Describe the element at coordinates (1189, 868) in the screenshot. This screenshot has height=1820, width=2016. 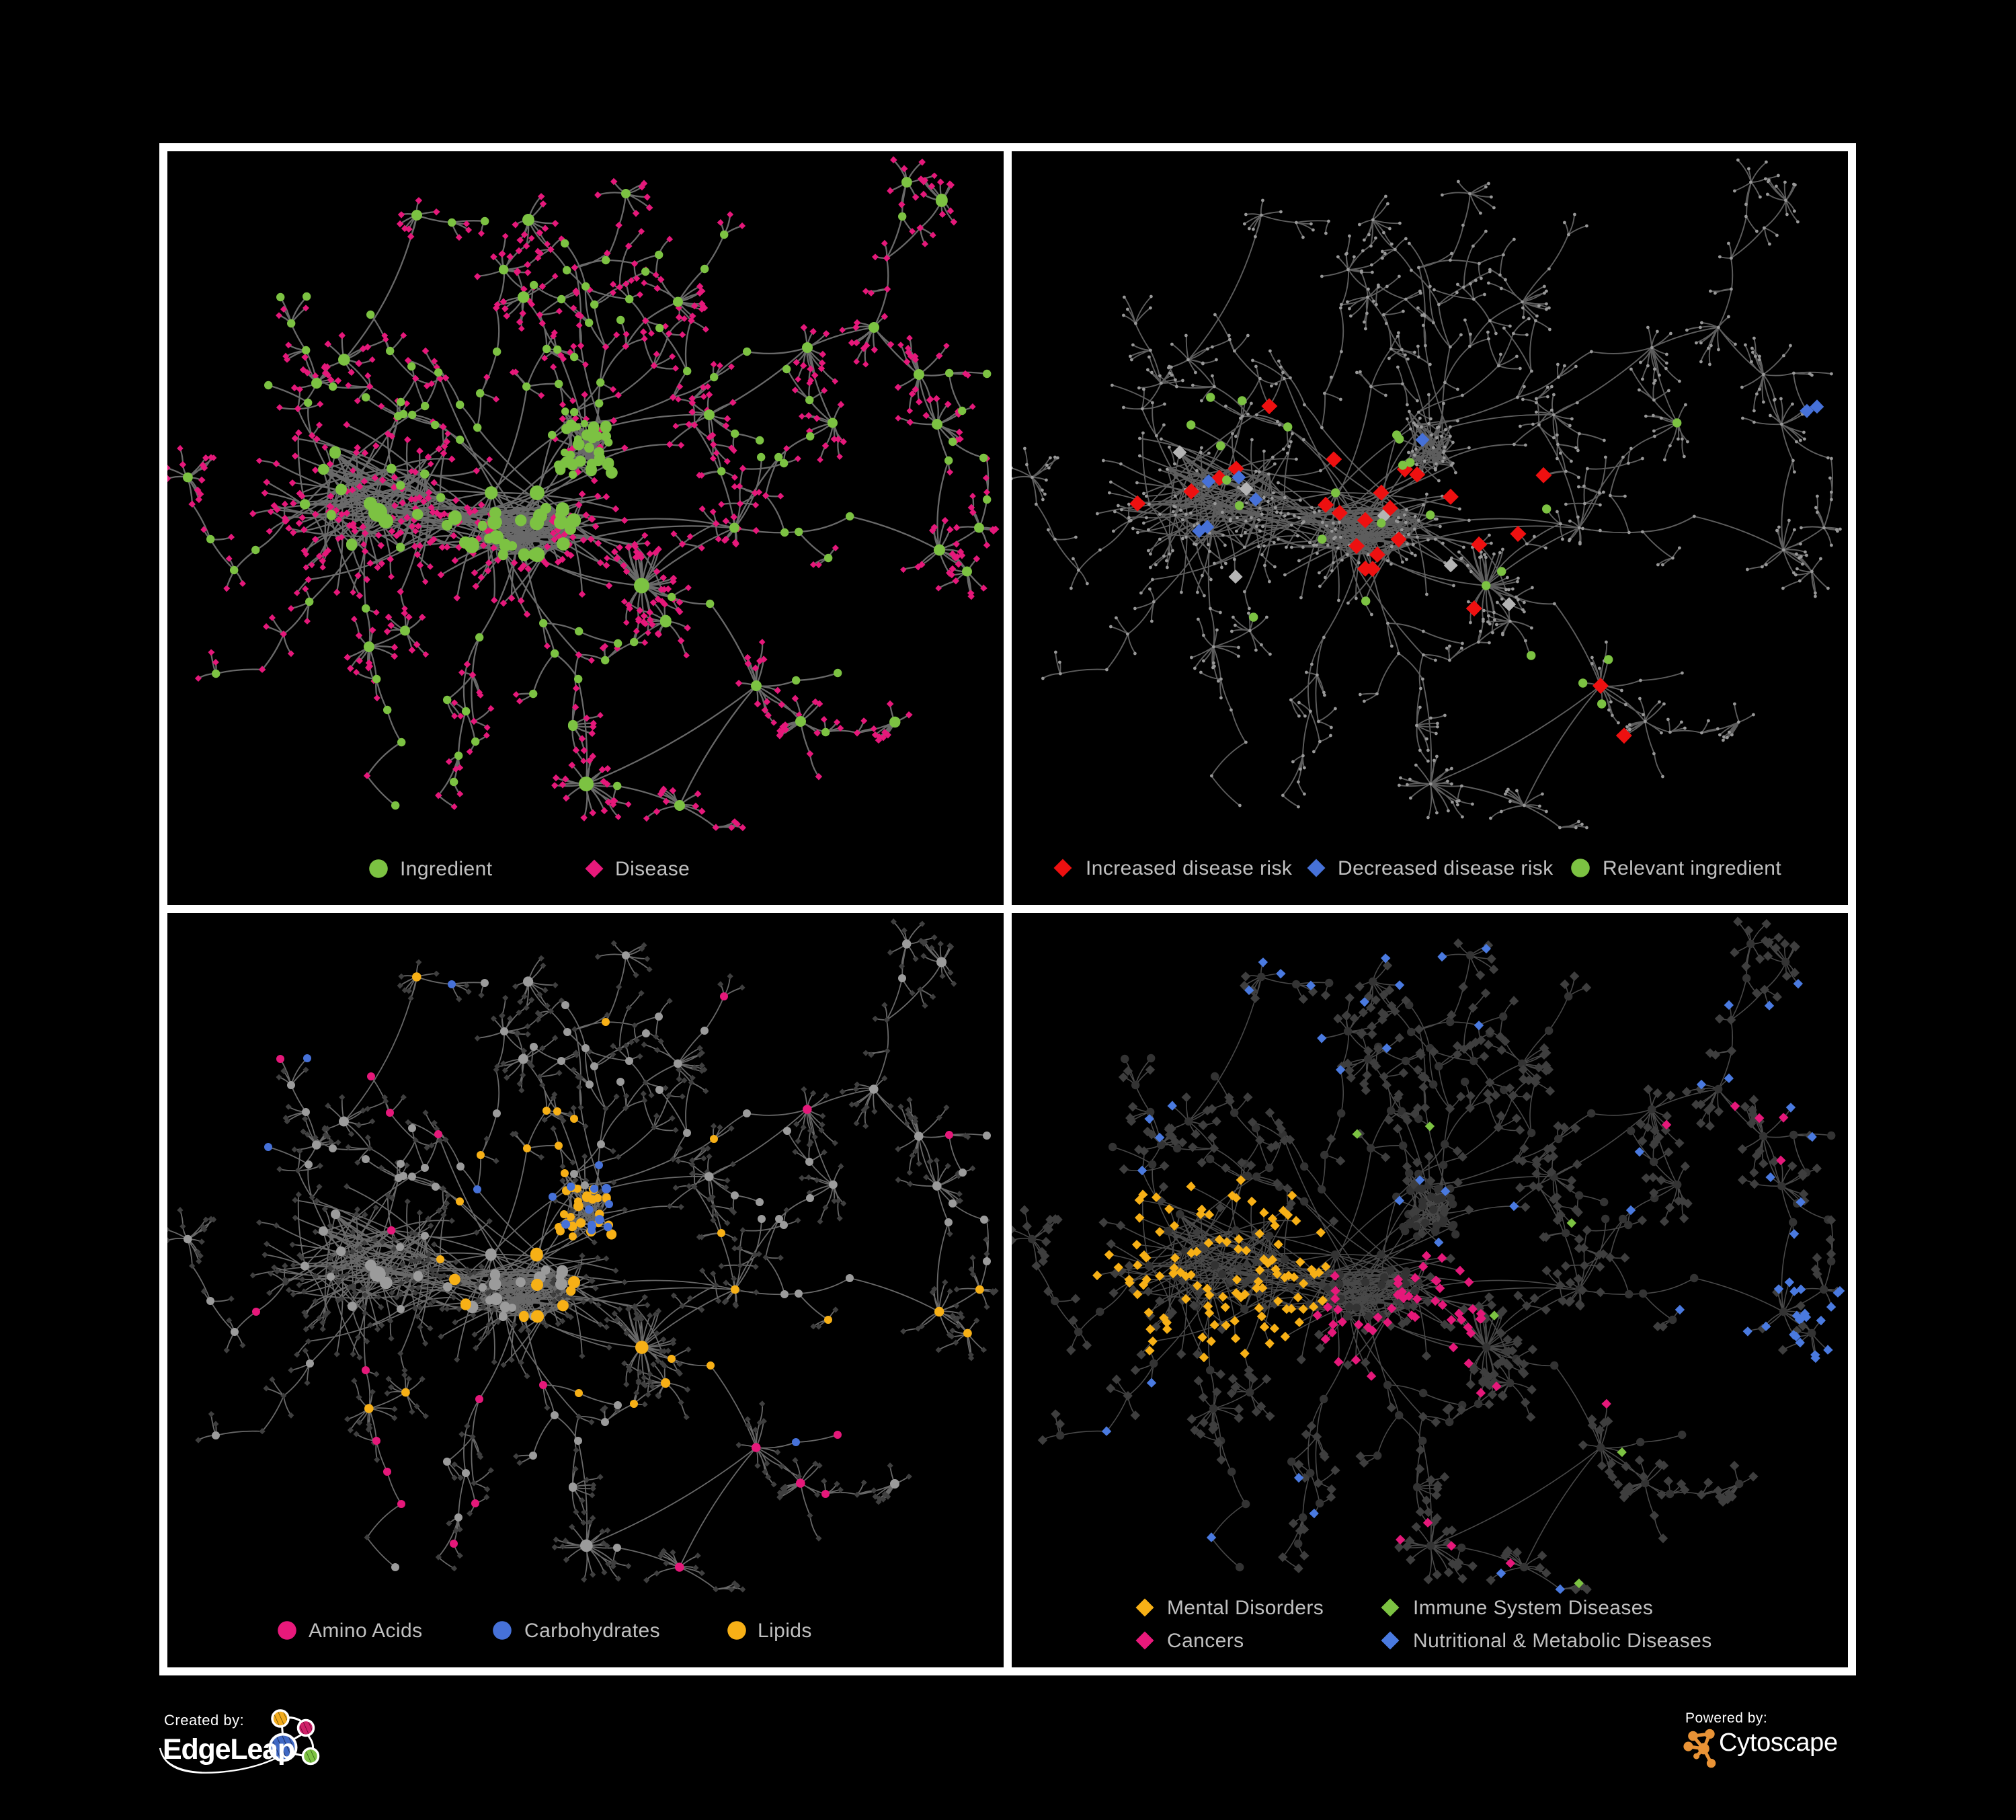
I see `svg-text: Increased disease risk` at that location.